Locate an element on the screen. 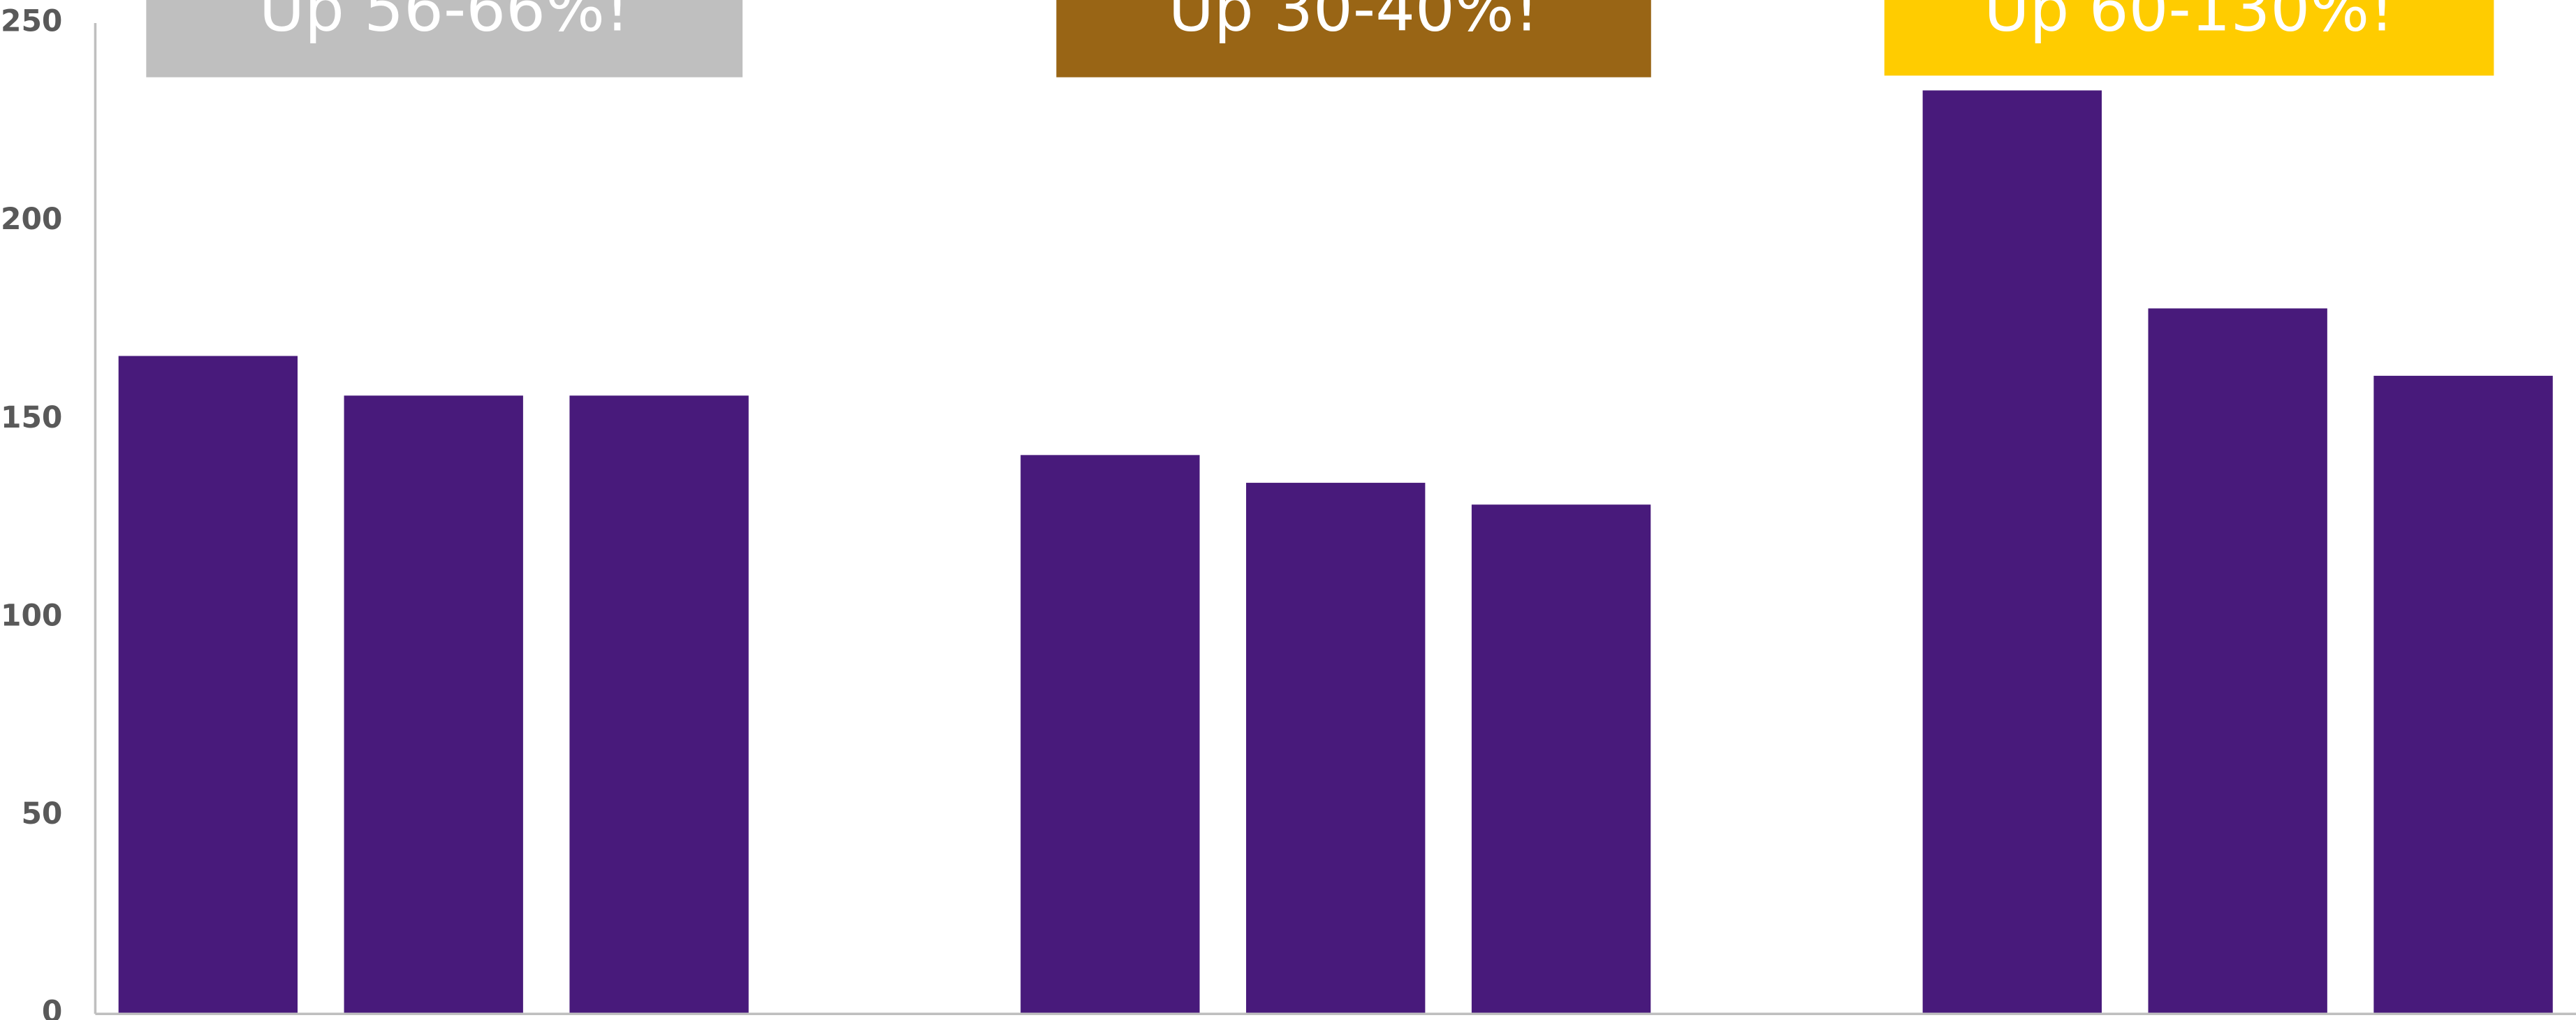 The image size is (2576, 1020). y-tick-label: 0 is located at coordinates (52, 1008).